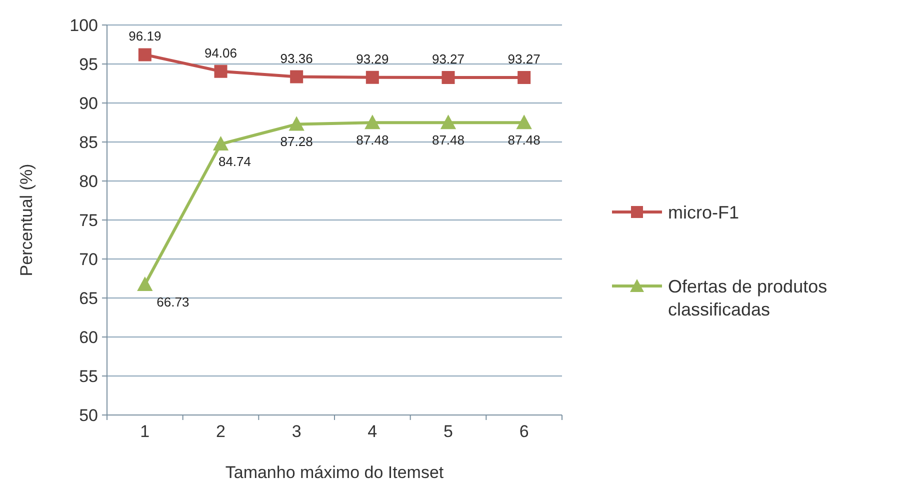  Describe the element at coordinates (84, 25) in the screenshot. I see `y-tick-label: 100` at that location.